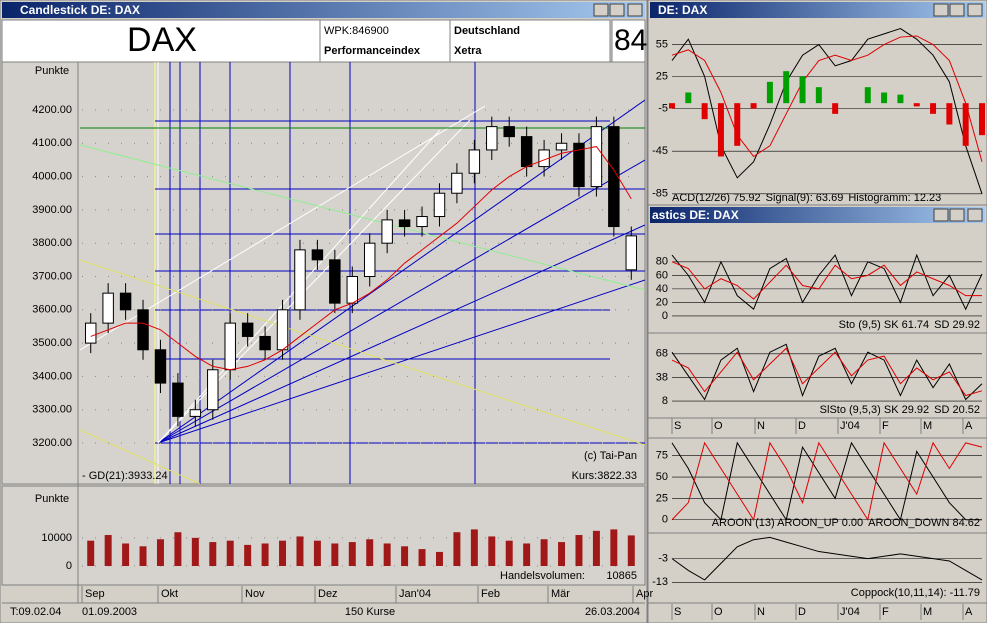  I want to click on month-label: Jan'04, so click(415, 594).